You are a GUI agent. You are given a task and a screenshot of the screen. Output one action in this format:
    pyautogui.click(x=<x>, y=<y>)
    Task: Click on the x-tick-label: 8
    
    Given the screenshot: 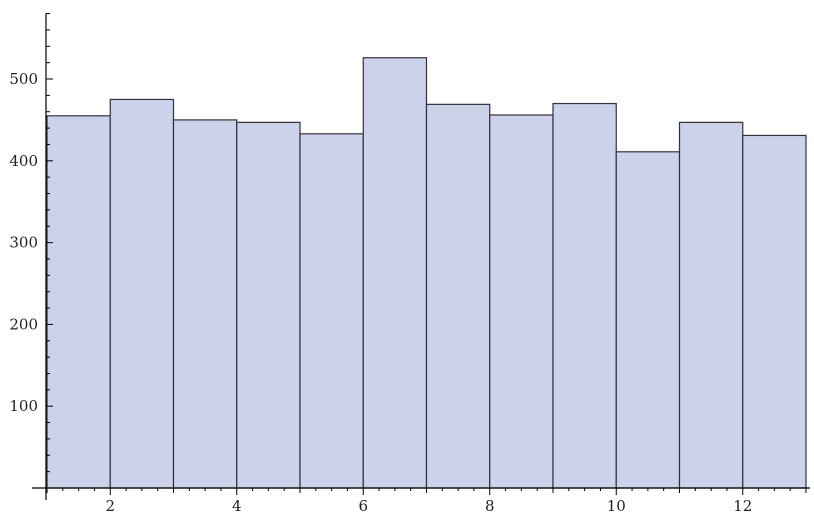 What is the action you would take?
    pyautogui.click(x=490, y=506)
    